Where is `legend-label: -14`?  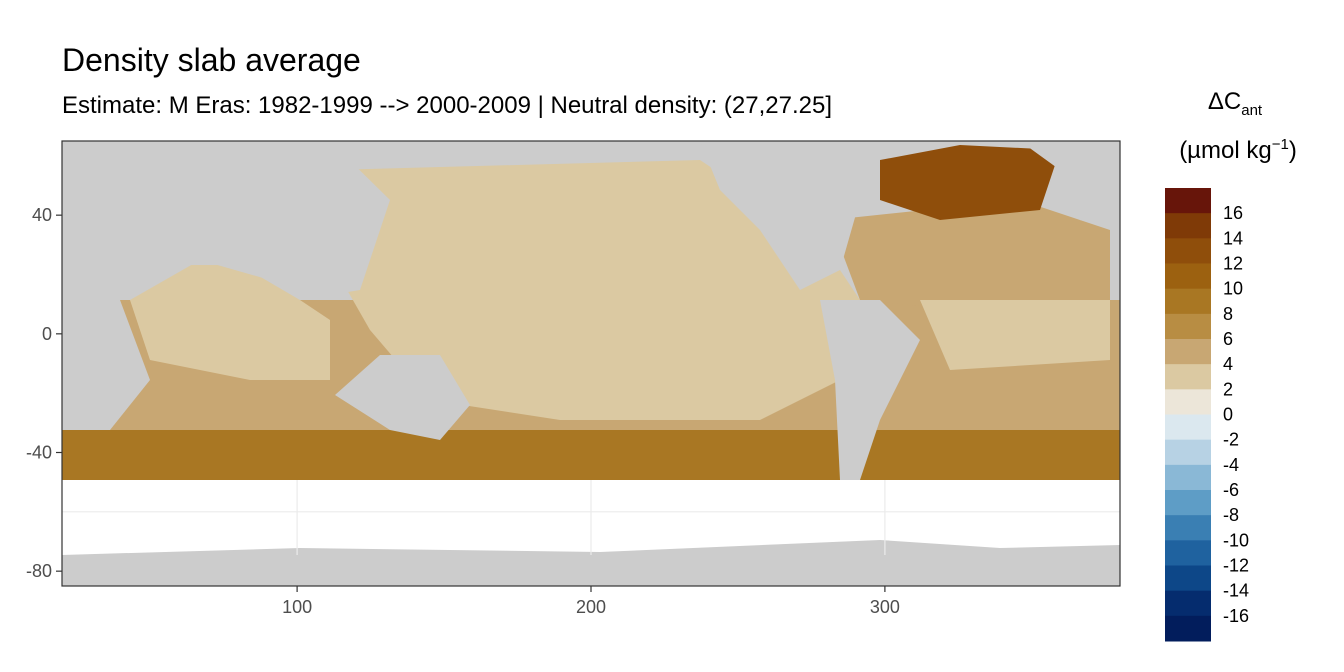
legend-label: -14 is located at coordinates (1236, 591).